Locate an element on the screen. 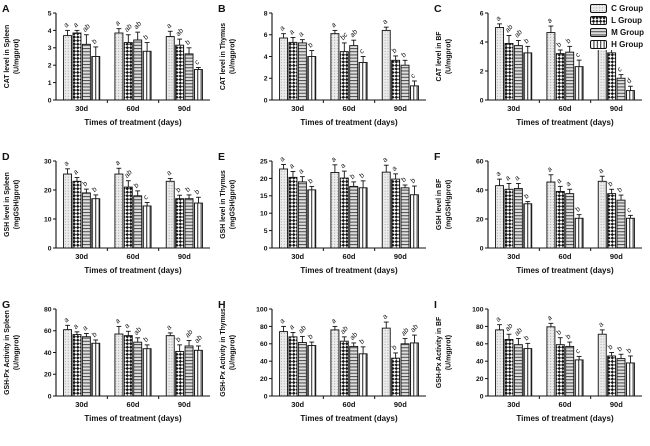  legend-item-h-group: H Group is located at coordinates (617, 44).